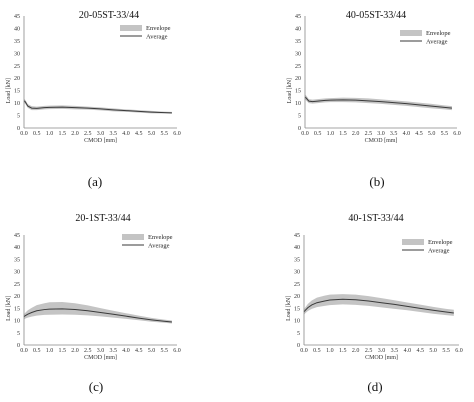 The image size is (474, 402). Describe the element at coordinates (102, 218) in the screenshot. I see `chart-title: 20-1ST-33/44` at that location.